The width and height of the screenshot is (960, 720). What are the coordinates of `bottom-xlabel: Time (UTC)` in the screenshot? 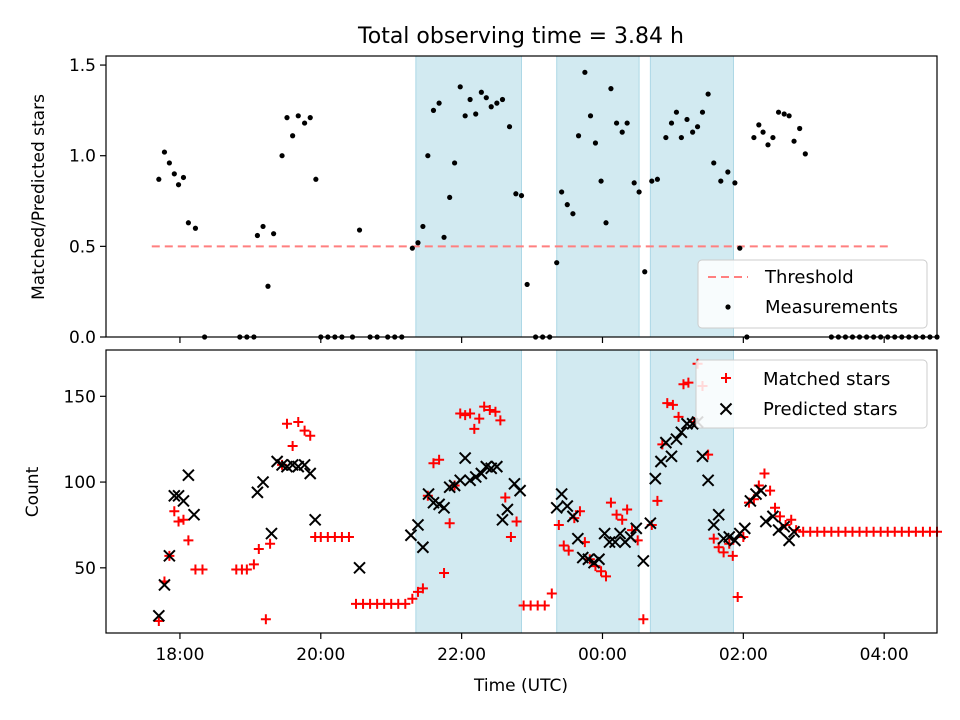 It's located at (520, 686).